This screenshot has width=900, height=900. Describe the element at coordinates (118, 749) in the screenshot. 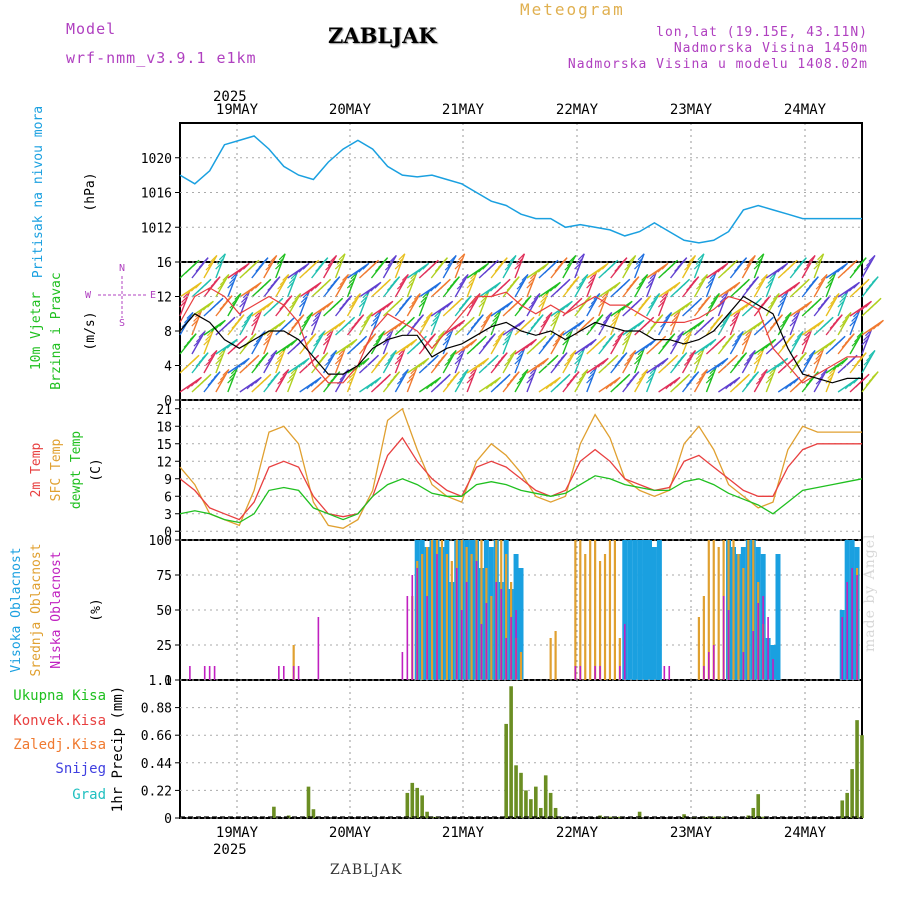

I see `precip-unit: 1hr Precip (mm)` at that location.